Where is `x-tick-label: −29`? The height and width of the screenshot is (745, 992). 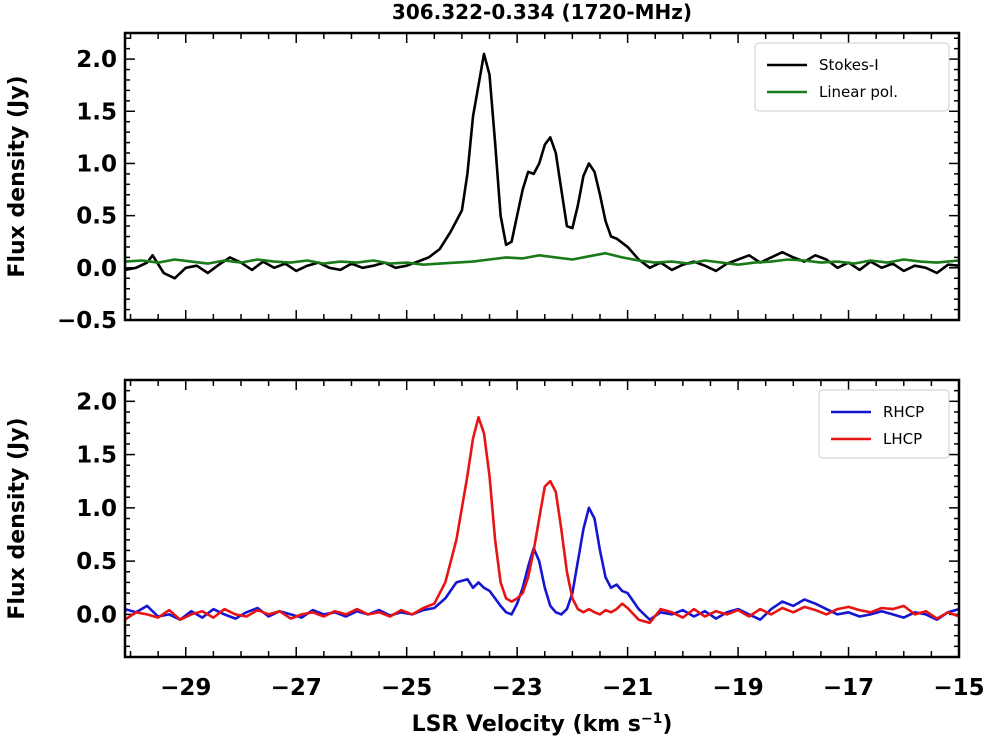 x-tick-label: −29 is located at coordinates (185, 688).